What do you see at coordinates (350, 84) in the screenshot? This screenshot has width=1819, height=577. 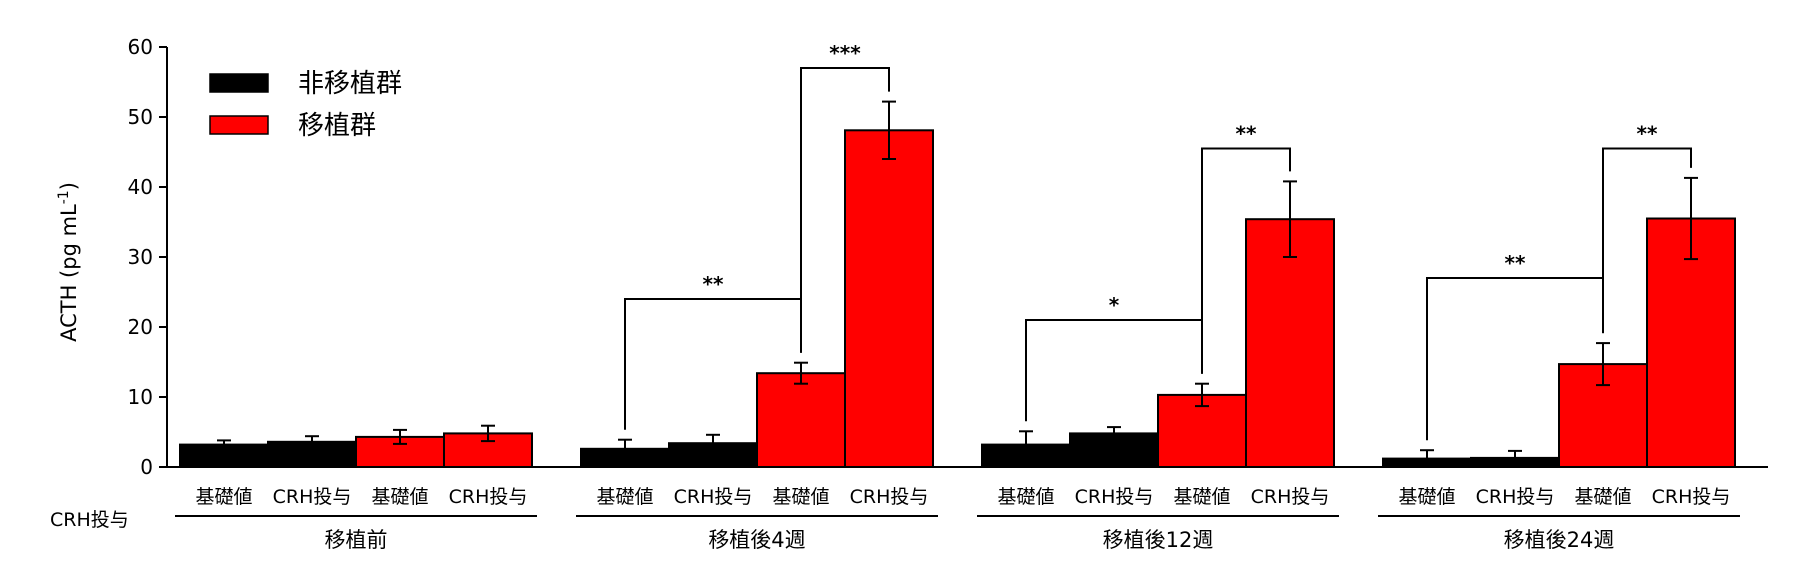 I see `legend-label-non-transplant: 非移植群` at bounding box center [350, 84].